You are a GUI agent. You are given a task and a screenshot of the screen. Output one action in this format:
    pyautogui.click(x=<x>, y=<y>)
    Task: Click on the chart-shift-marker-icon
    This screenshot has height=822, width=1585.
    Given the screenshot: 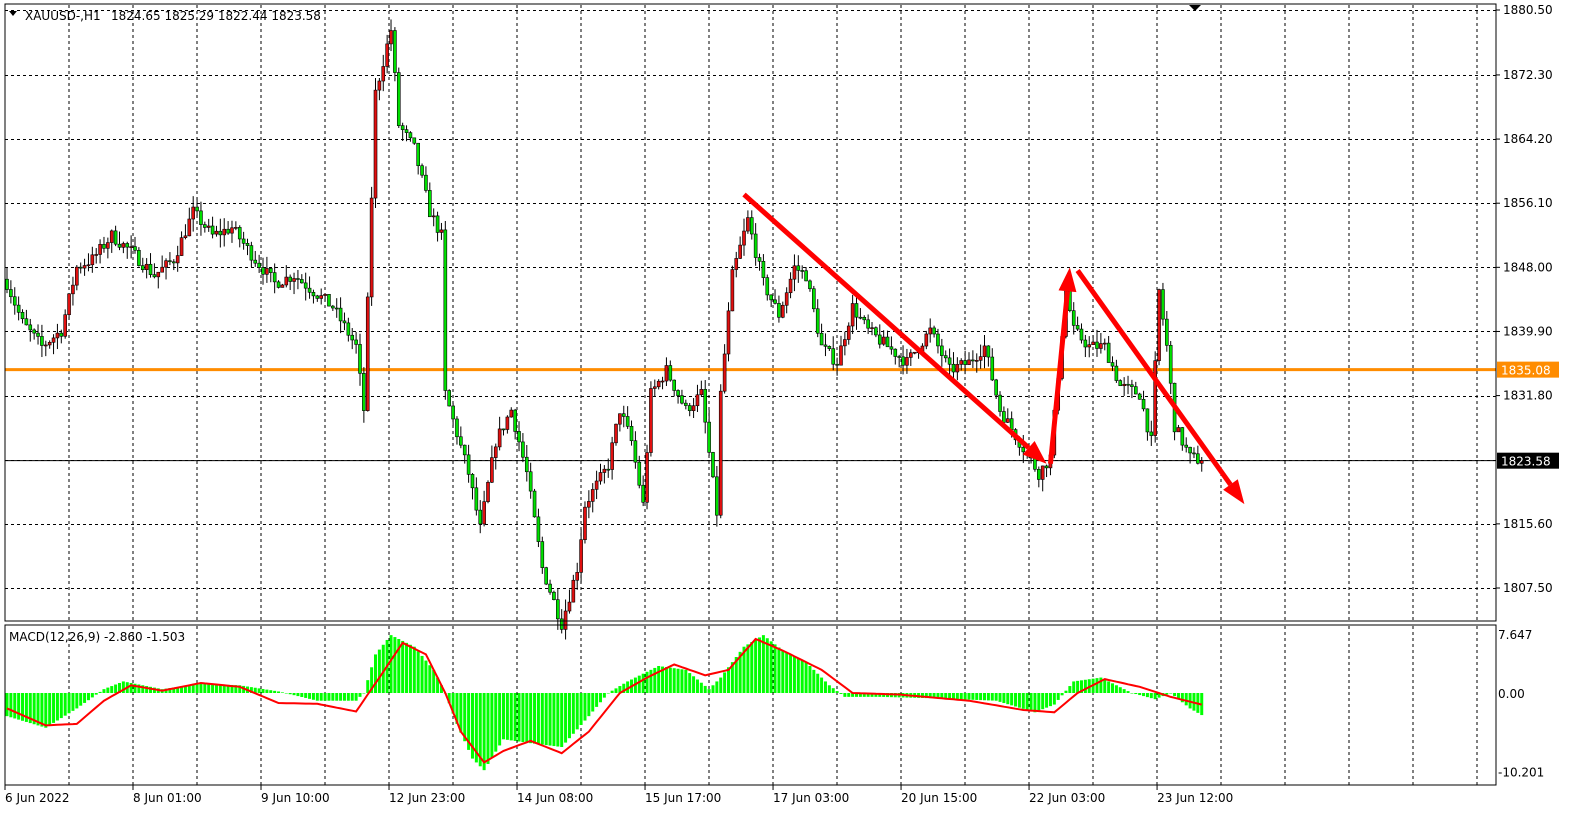 What is the action you would take?
    pyautogui.click(x=1195, y=8)
    